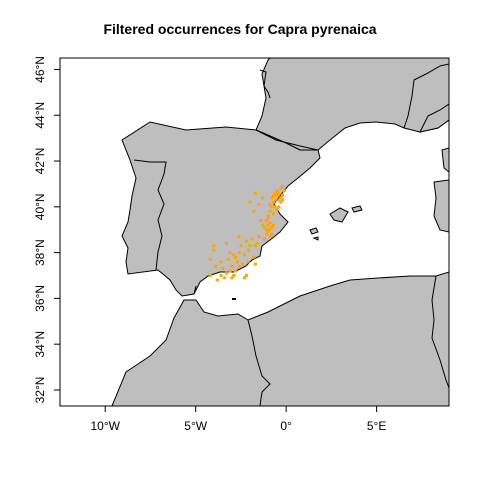  I want to click on y-tick-label: 38°N, so click(40, 252).